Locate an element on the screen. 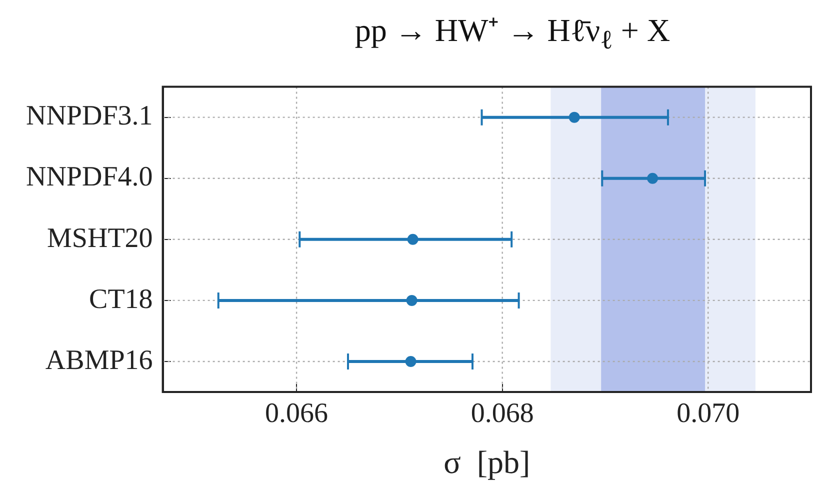  y-tick-label: NNPDF3.1 is located at coordinates (89, 116).